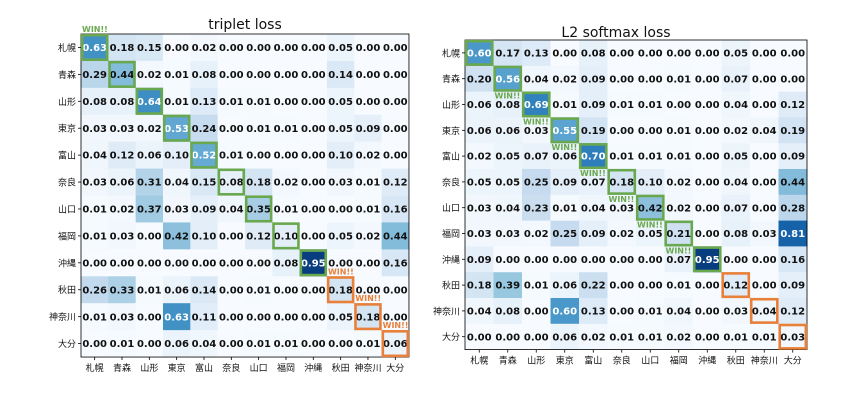  Describe the element at coordinates (340, 290) in the screenshot. I see `lose-highlight-box` at that location.